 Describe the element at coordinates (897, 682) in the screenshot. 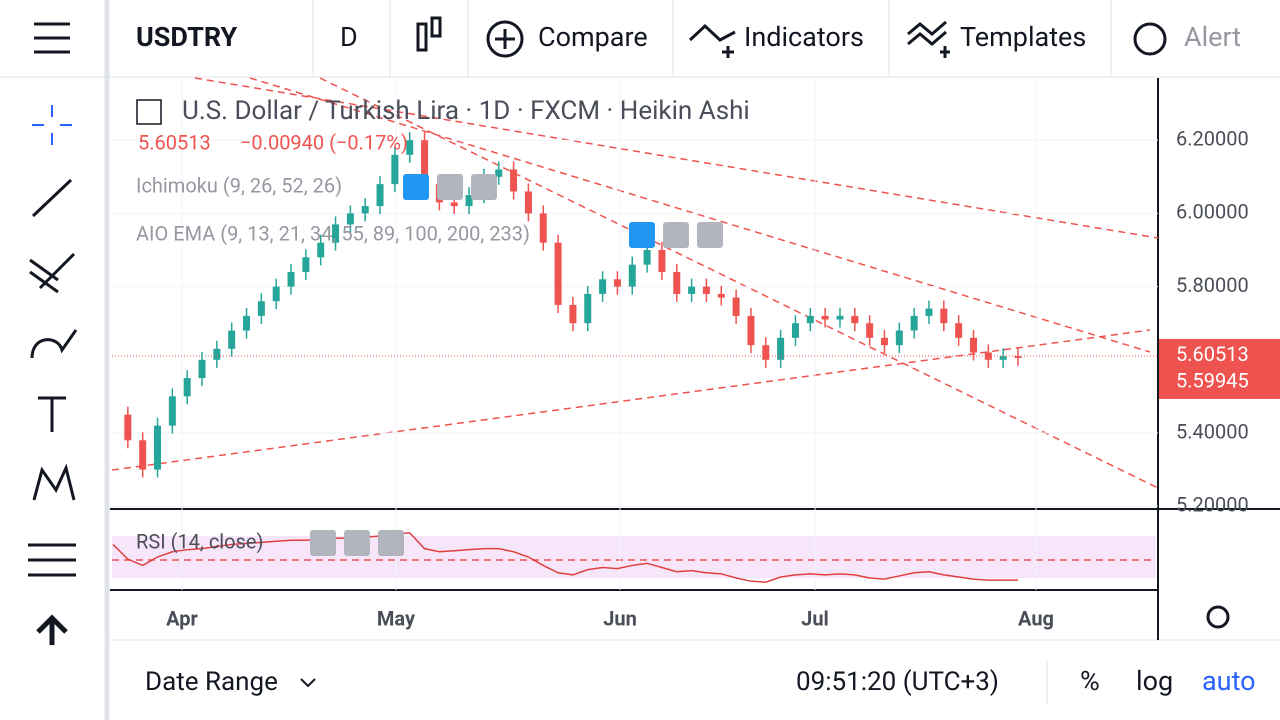

I see `clock: 09:51:20 (UTC+3)` at that location.